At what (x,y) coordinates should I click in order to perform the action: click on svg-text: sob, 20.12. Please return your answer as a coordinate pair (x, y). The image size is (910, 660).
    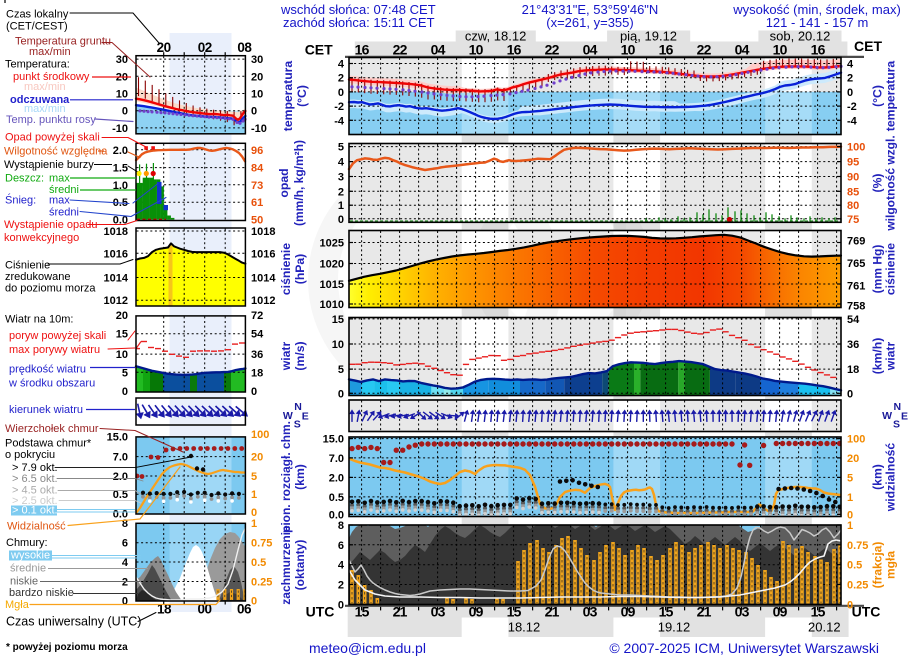
    Looking at the image, I should click on (800, 36).